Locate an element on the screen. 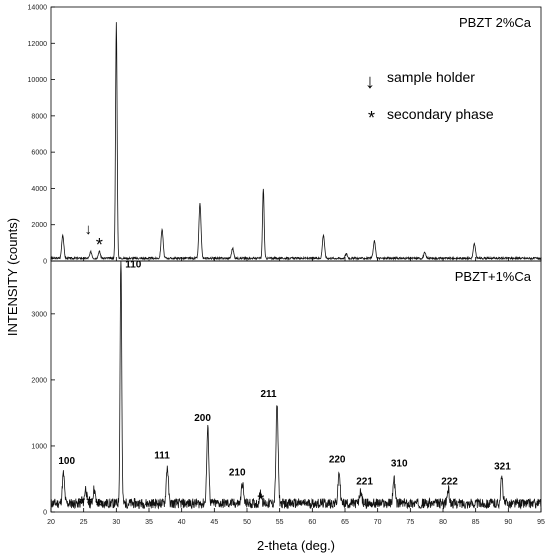 Image resolution: width=550 pixels, height=558 pixels. peak-label: 310 is located at coordinates (399, 463).